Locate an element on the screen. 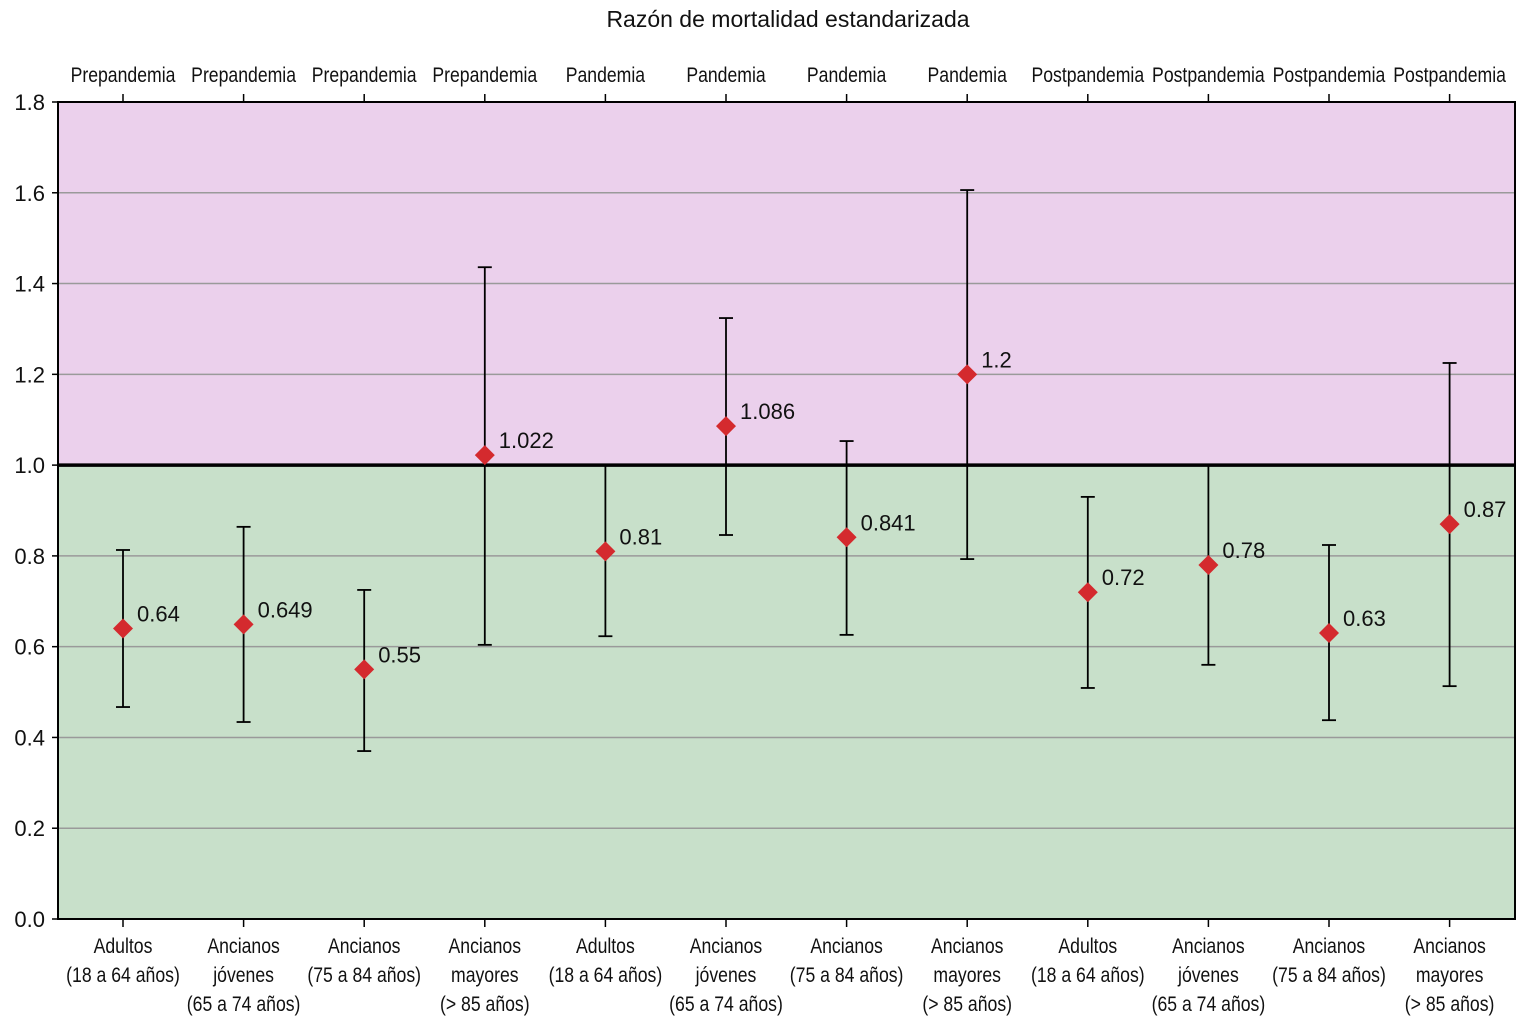 This screenshot has height=1024, width=1517. y-tick-label: 0.8 is located at coordinates (29, 556).